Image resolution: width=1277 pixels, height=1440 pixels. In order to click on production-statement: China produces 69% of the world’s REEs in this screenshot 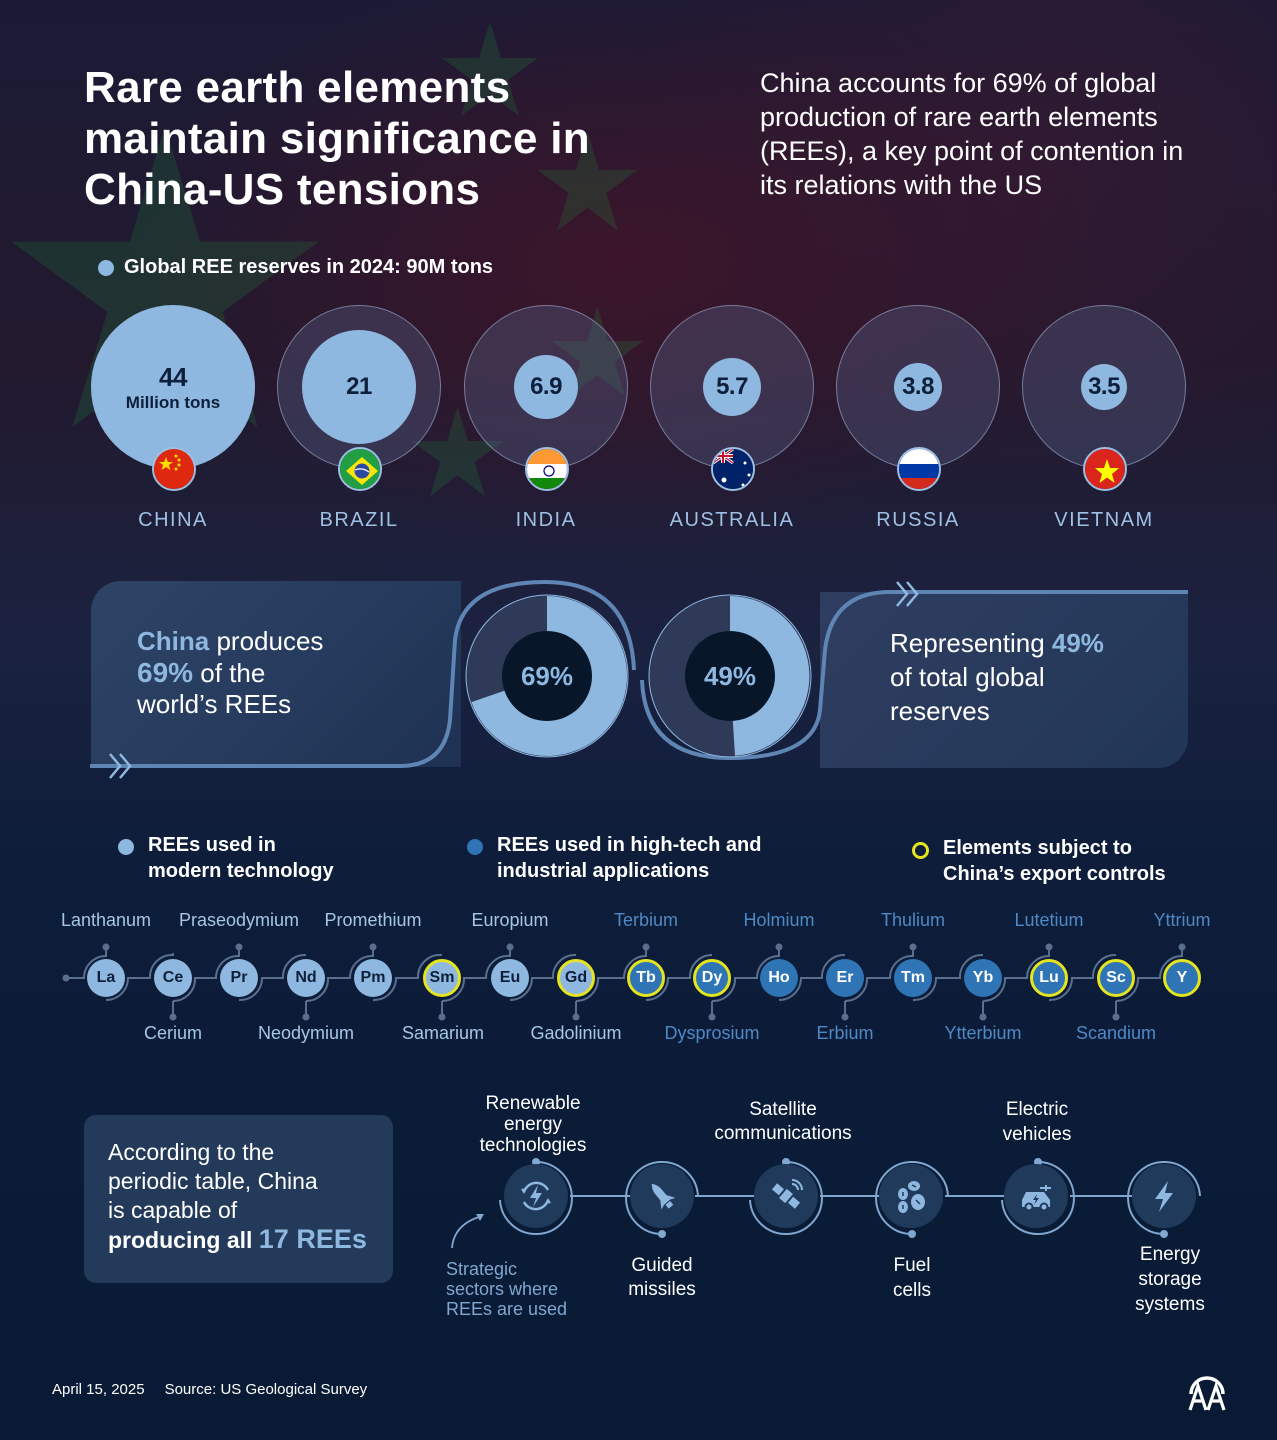, I will do `click(287, 673)`.